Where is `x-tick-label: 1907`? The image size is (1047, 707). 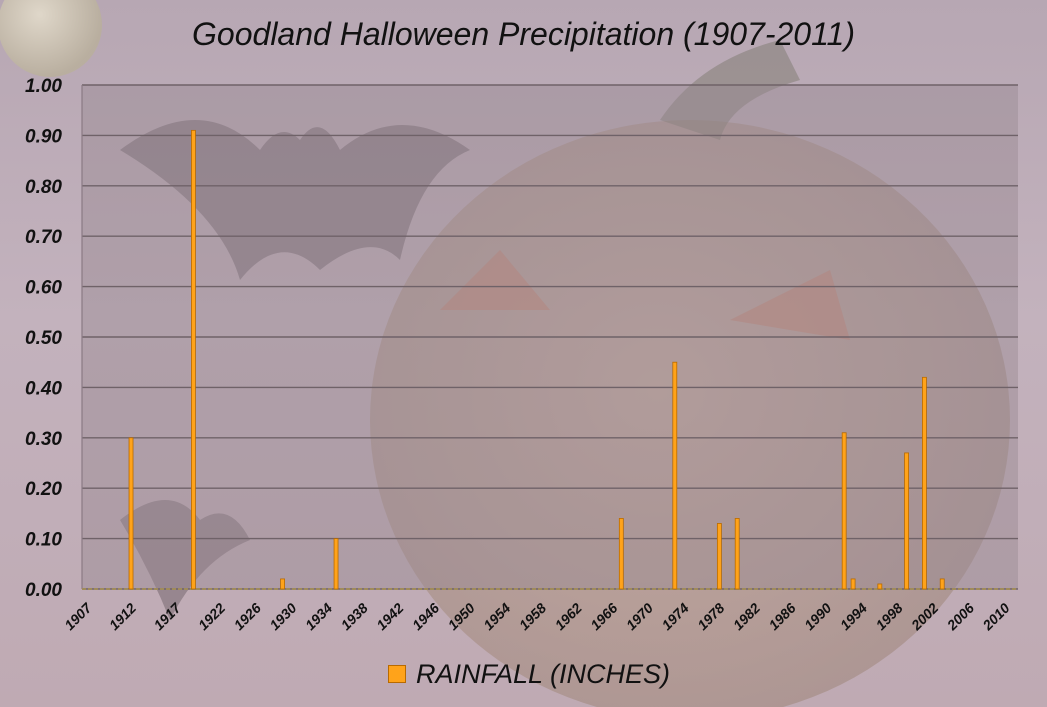
x-tick-label: 1907 is located at coordinates (78, 616).